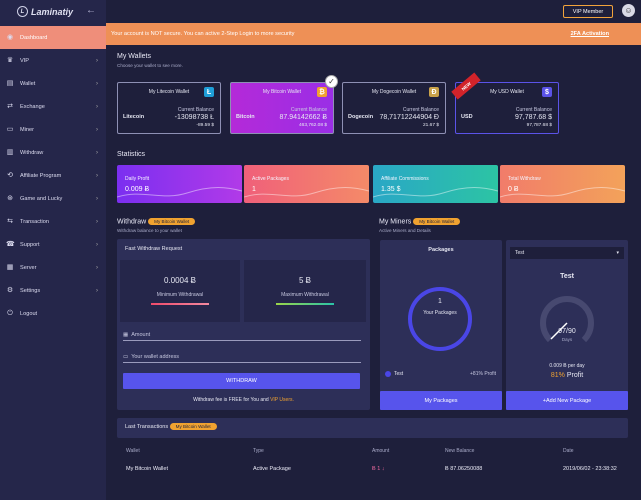  I want to click on sidebar-item-exchange: ⇄ Exchange ›, so click(53, 106).